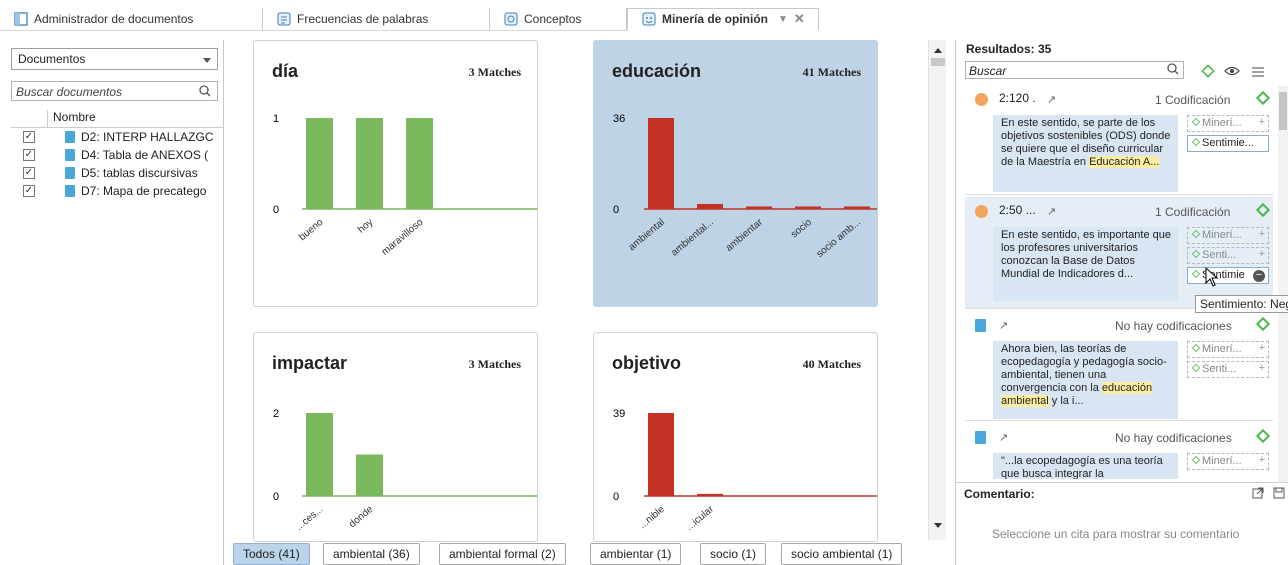  Describe the element at coordinates (657, 71) in the screenshot. I see `card-keyword: educación` at that location.